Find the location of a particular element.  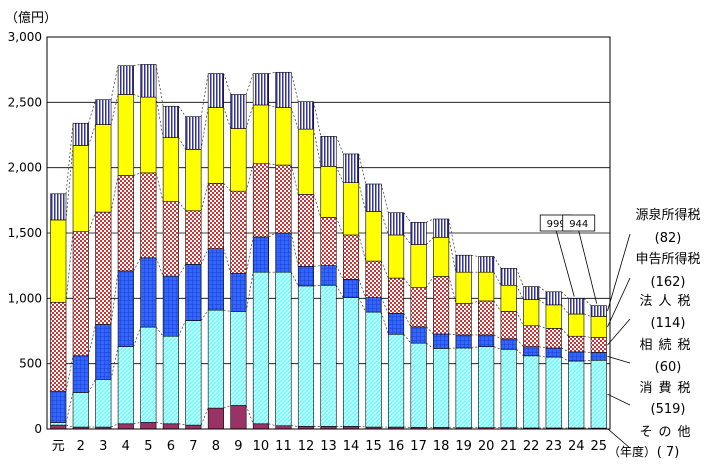

legend-series-value: (60) is located at coordinates (668, 367).